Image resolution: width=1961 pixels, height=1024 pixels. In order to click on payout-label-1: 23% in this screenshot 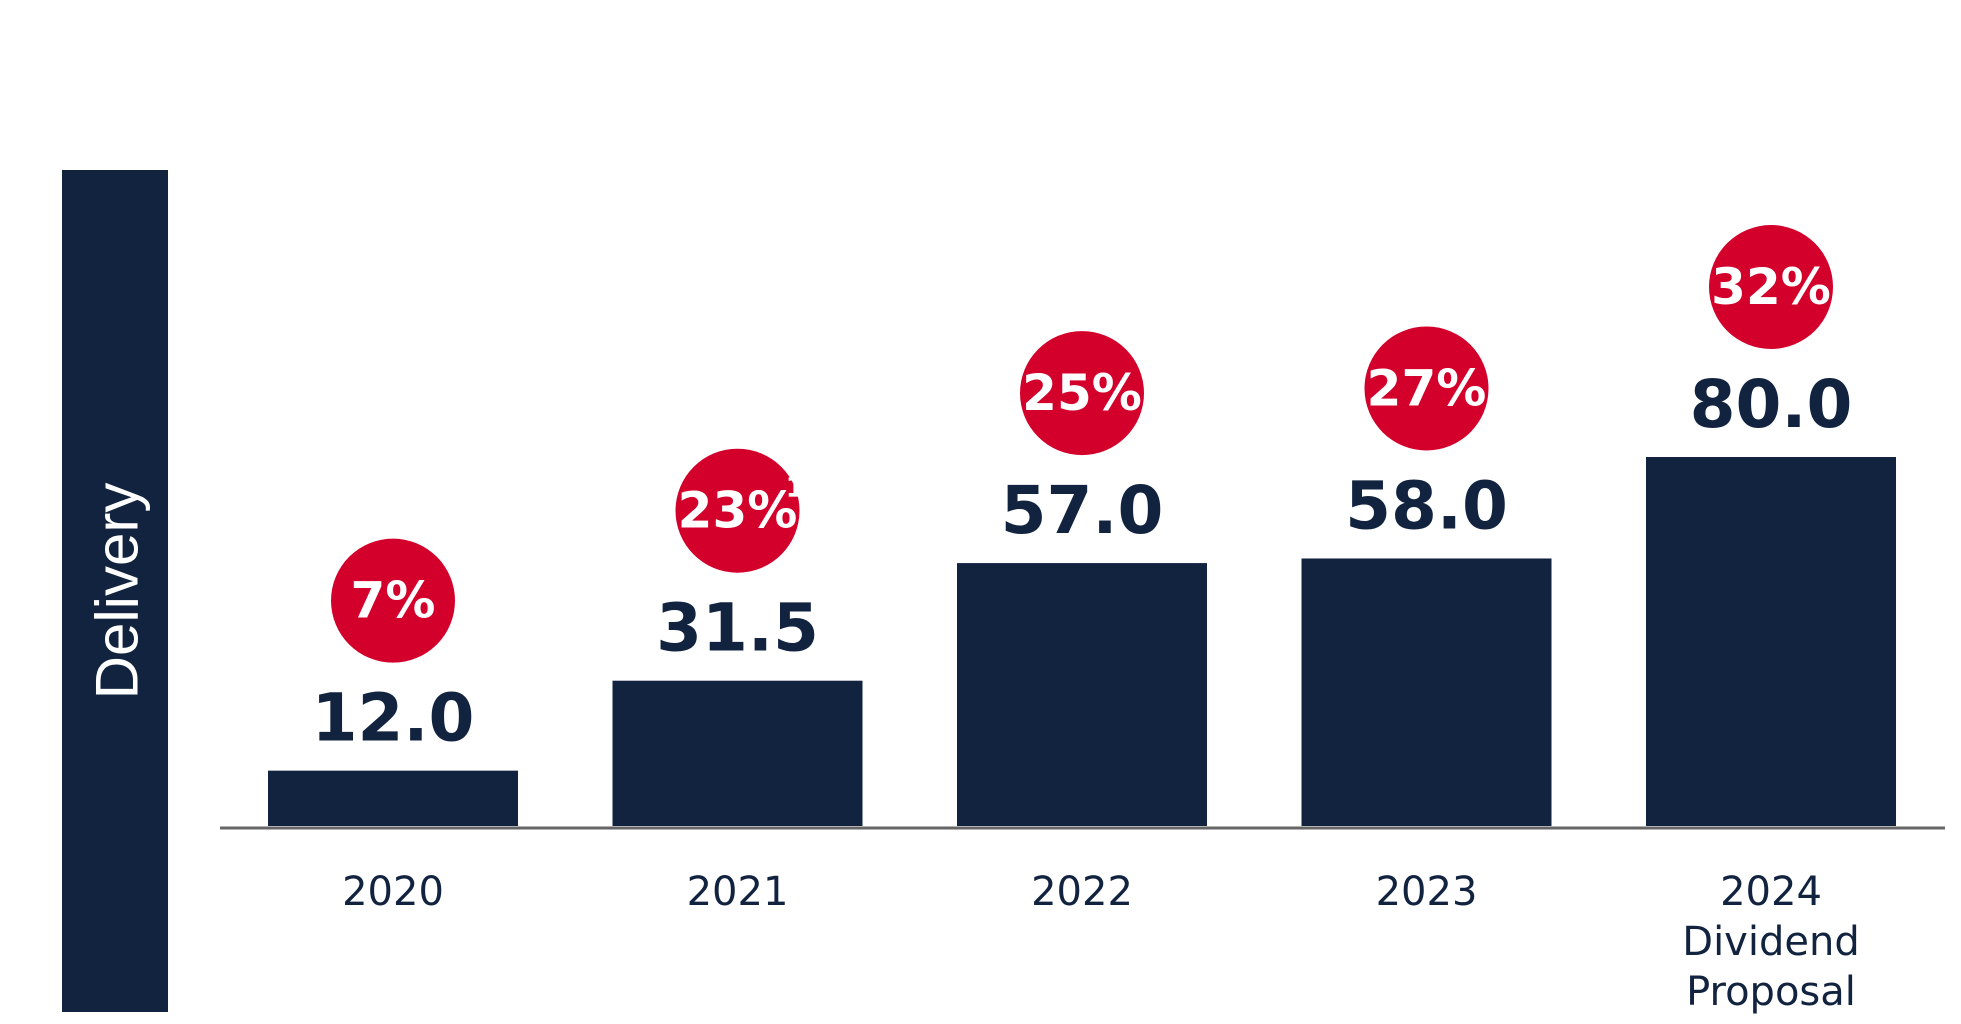, I will do `click(738, 511)`.